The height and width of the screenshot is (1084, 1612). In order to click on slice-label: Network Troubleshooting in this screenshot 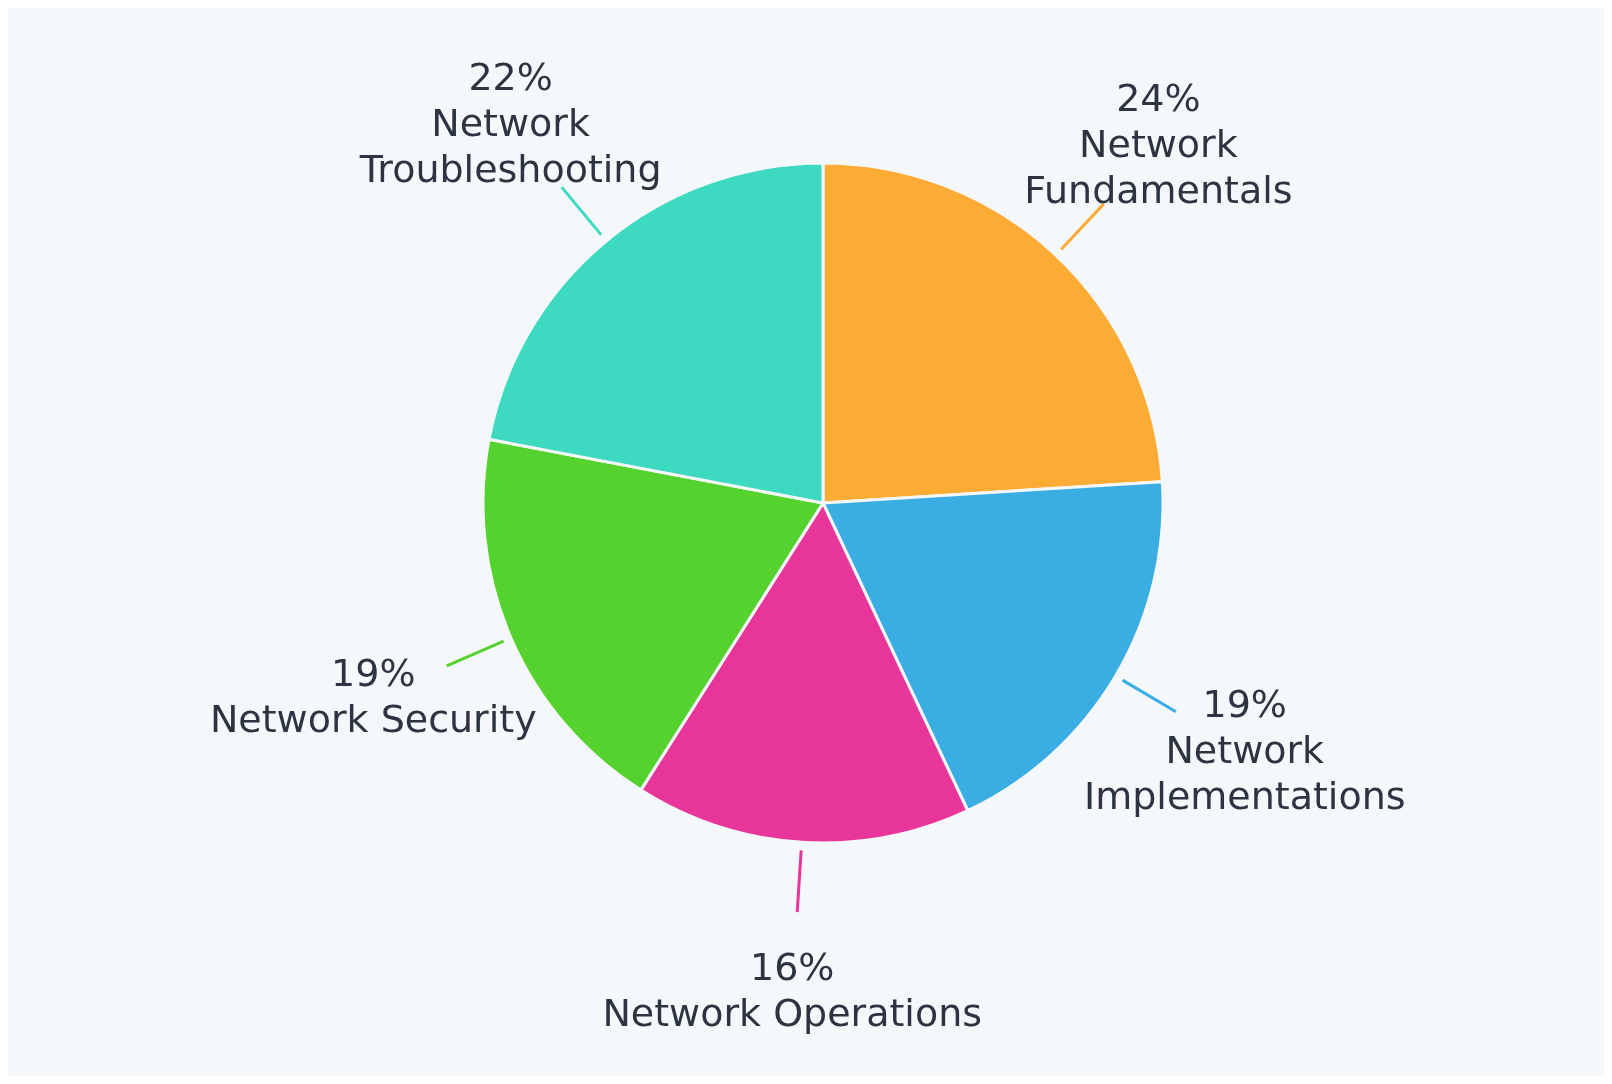, I will do `click(510, 145)`.